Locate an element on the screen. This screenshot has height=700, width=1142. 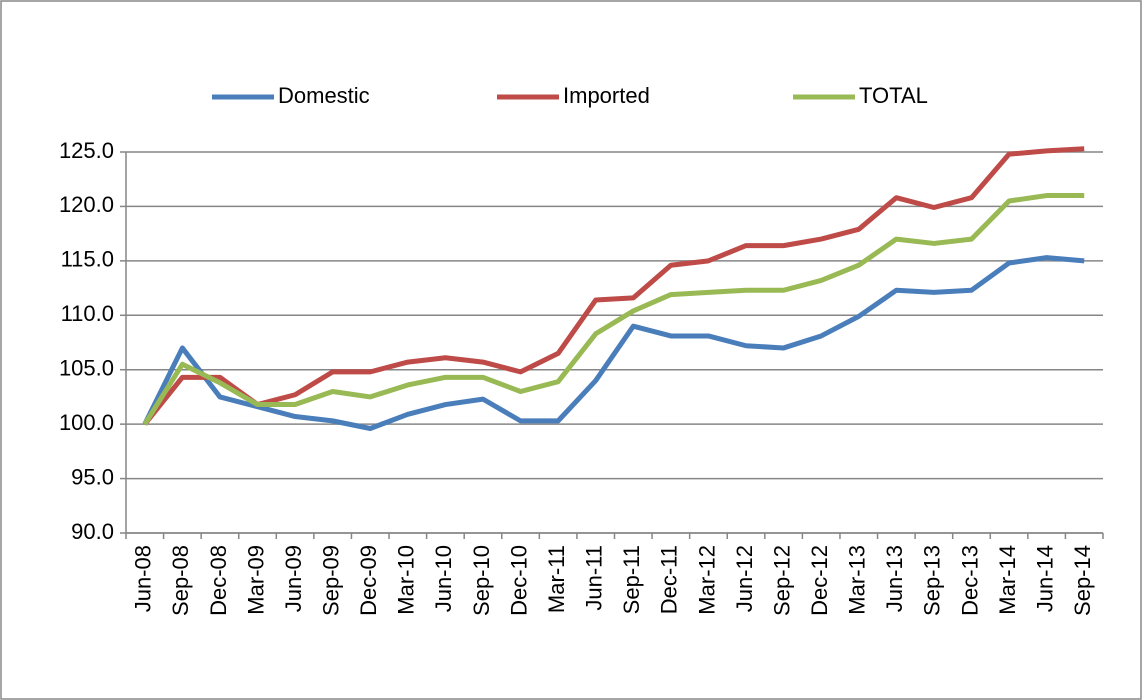
y-tick-label: 115.0 is located at coordinates (87, 259).